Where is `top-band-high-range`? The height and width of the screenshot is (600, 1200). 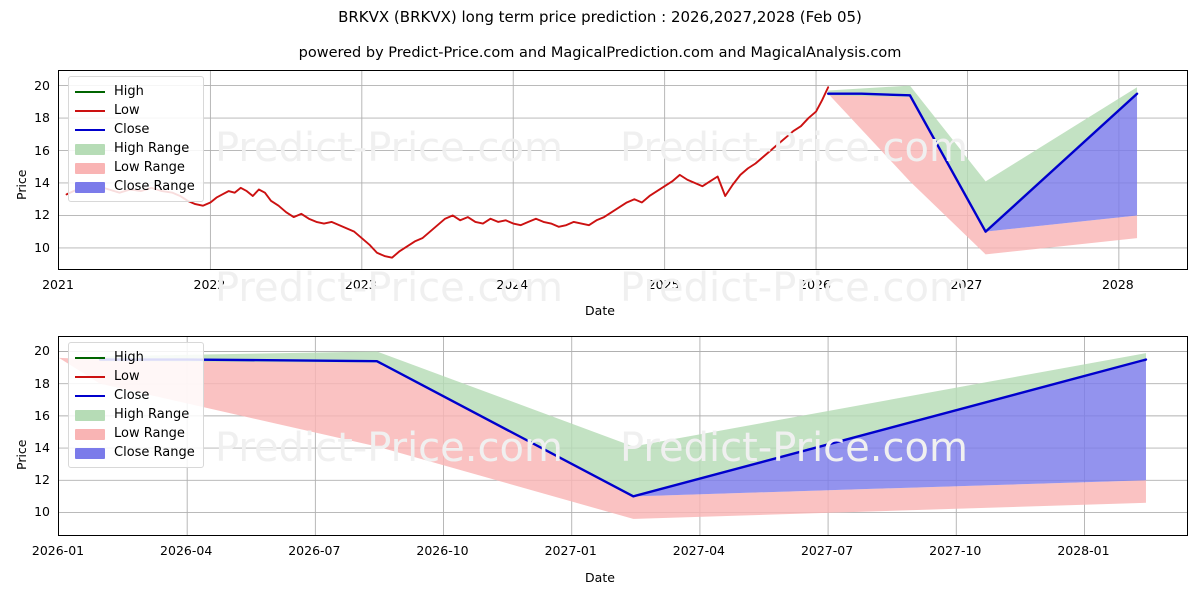
top-band-high-range is located at coordinates (983, 158).